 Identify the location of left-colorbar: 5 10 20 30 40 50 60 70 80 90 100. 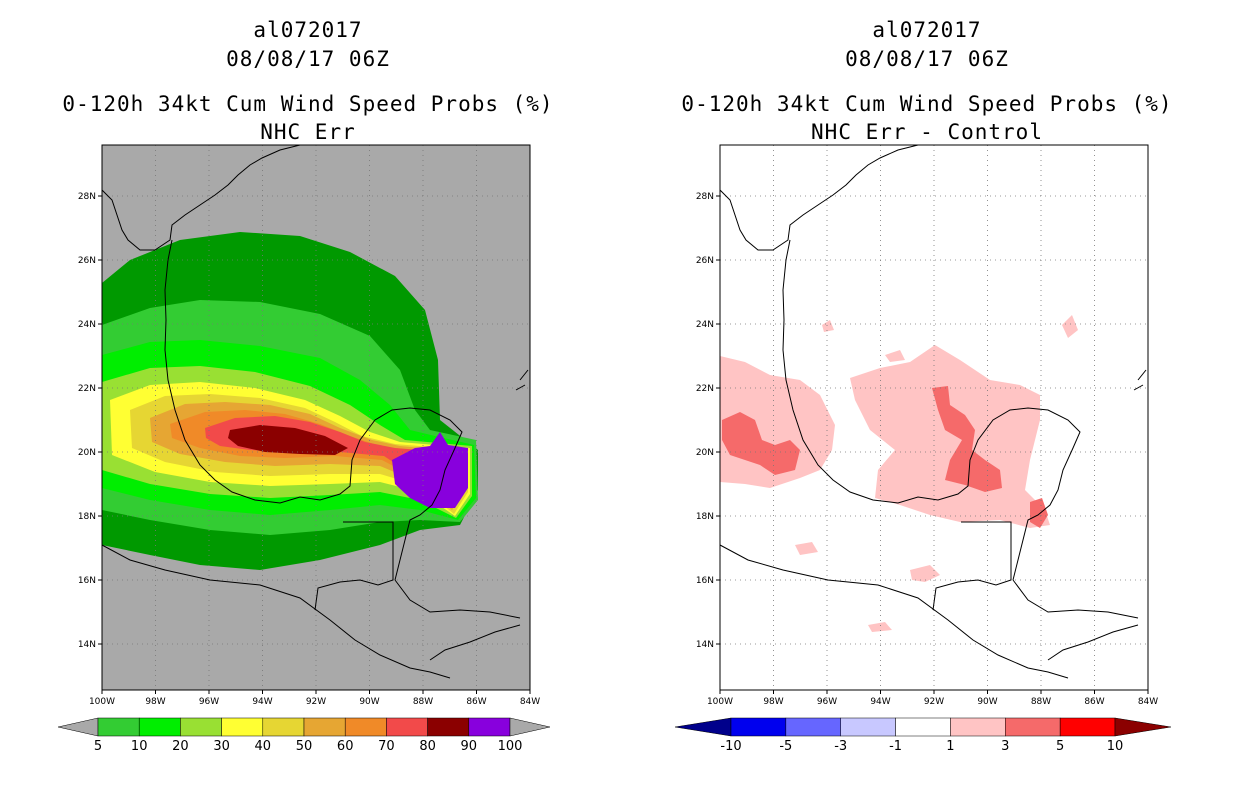
(304, 735).